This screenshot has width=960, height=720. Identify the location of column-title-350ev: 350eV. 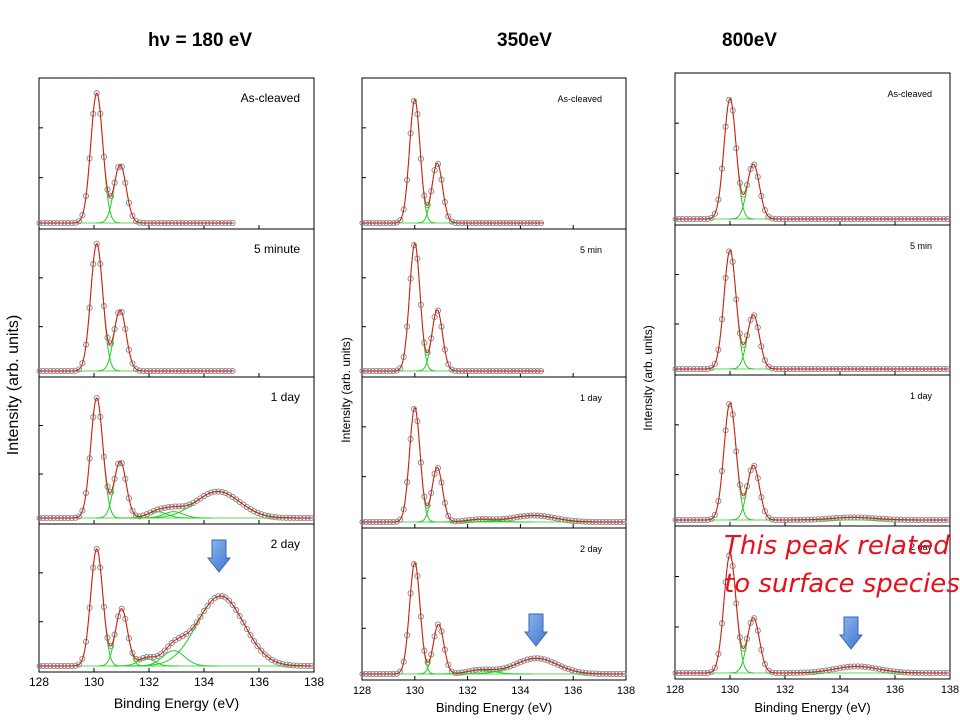
(524, 40).